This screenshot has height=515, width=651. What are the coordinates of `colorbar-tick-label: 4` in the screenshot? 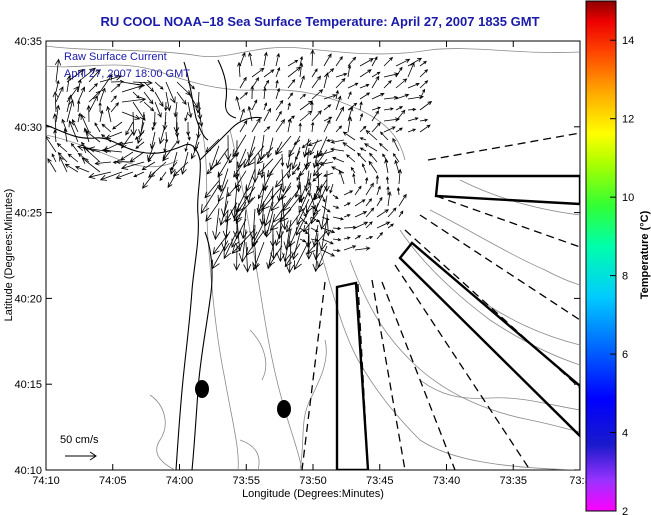 It's located at (625, 434).